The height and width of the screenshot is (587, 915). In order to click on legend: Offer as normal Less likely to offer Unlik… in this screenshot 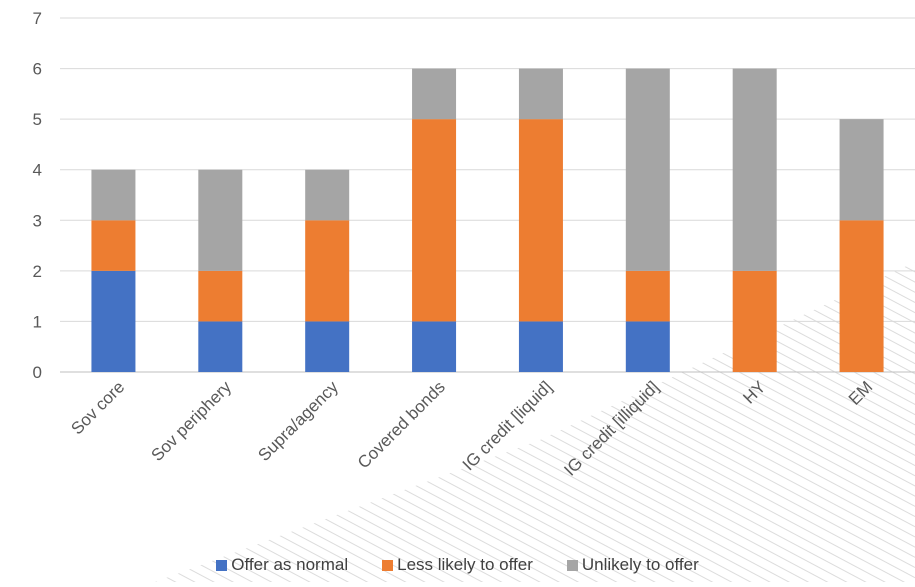, I will do `click(457, 565)`.